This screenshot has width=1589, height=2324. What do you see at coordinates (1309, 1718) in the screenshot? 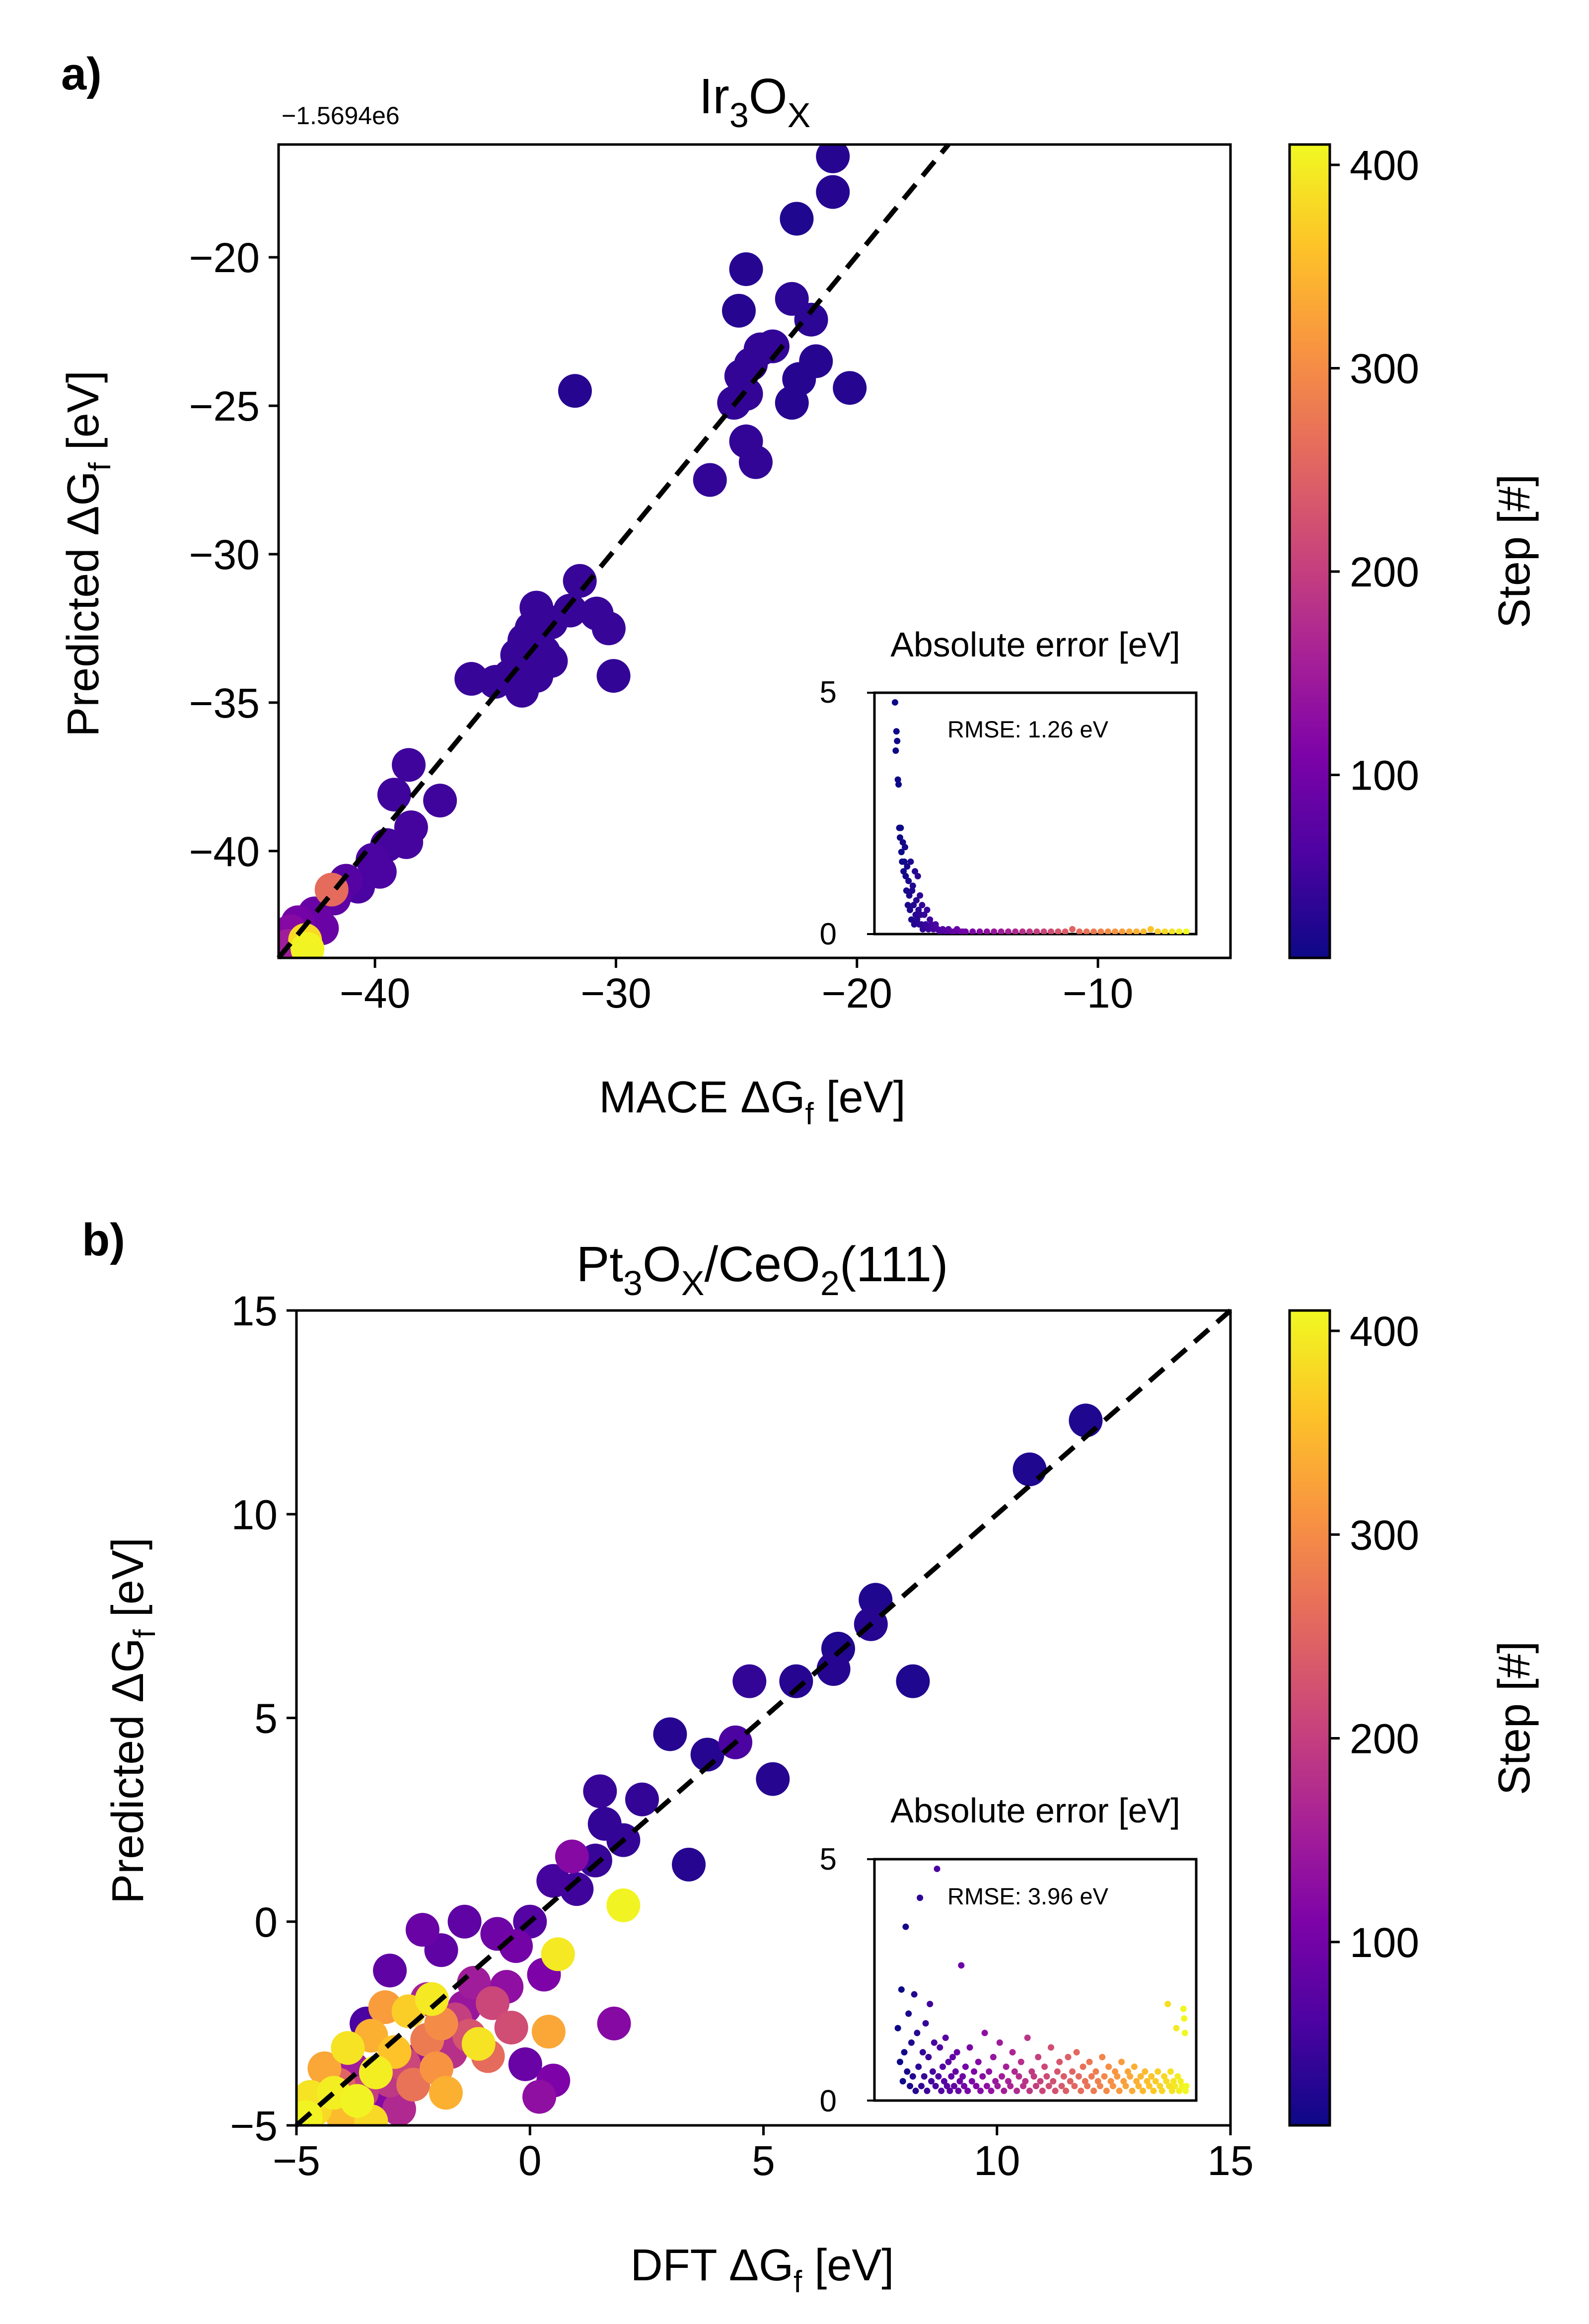
I see `panel-b-colorbar-gradient` at bounding box center [1309, 1718].